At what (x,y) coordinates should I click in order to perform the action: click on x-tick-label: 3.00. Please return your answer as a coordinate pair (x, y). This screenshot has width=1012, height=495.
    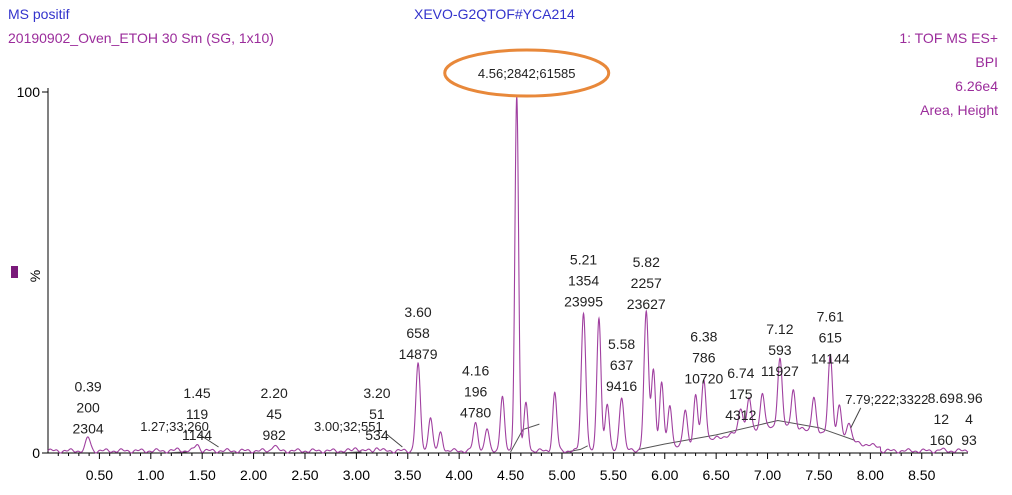
    Looking at the image, I should click on (356, 475).